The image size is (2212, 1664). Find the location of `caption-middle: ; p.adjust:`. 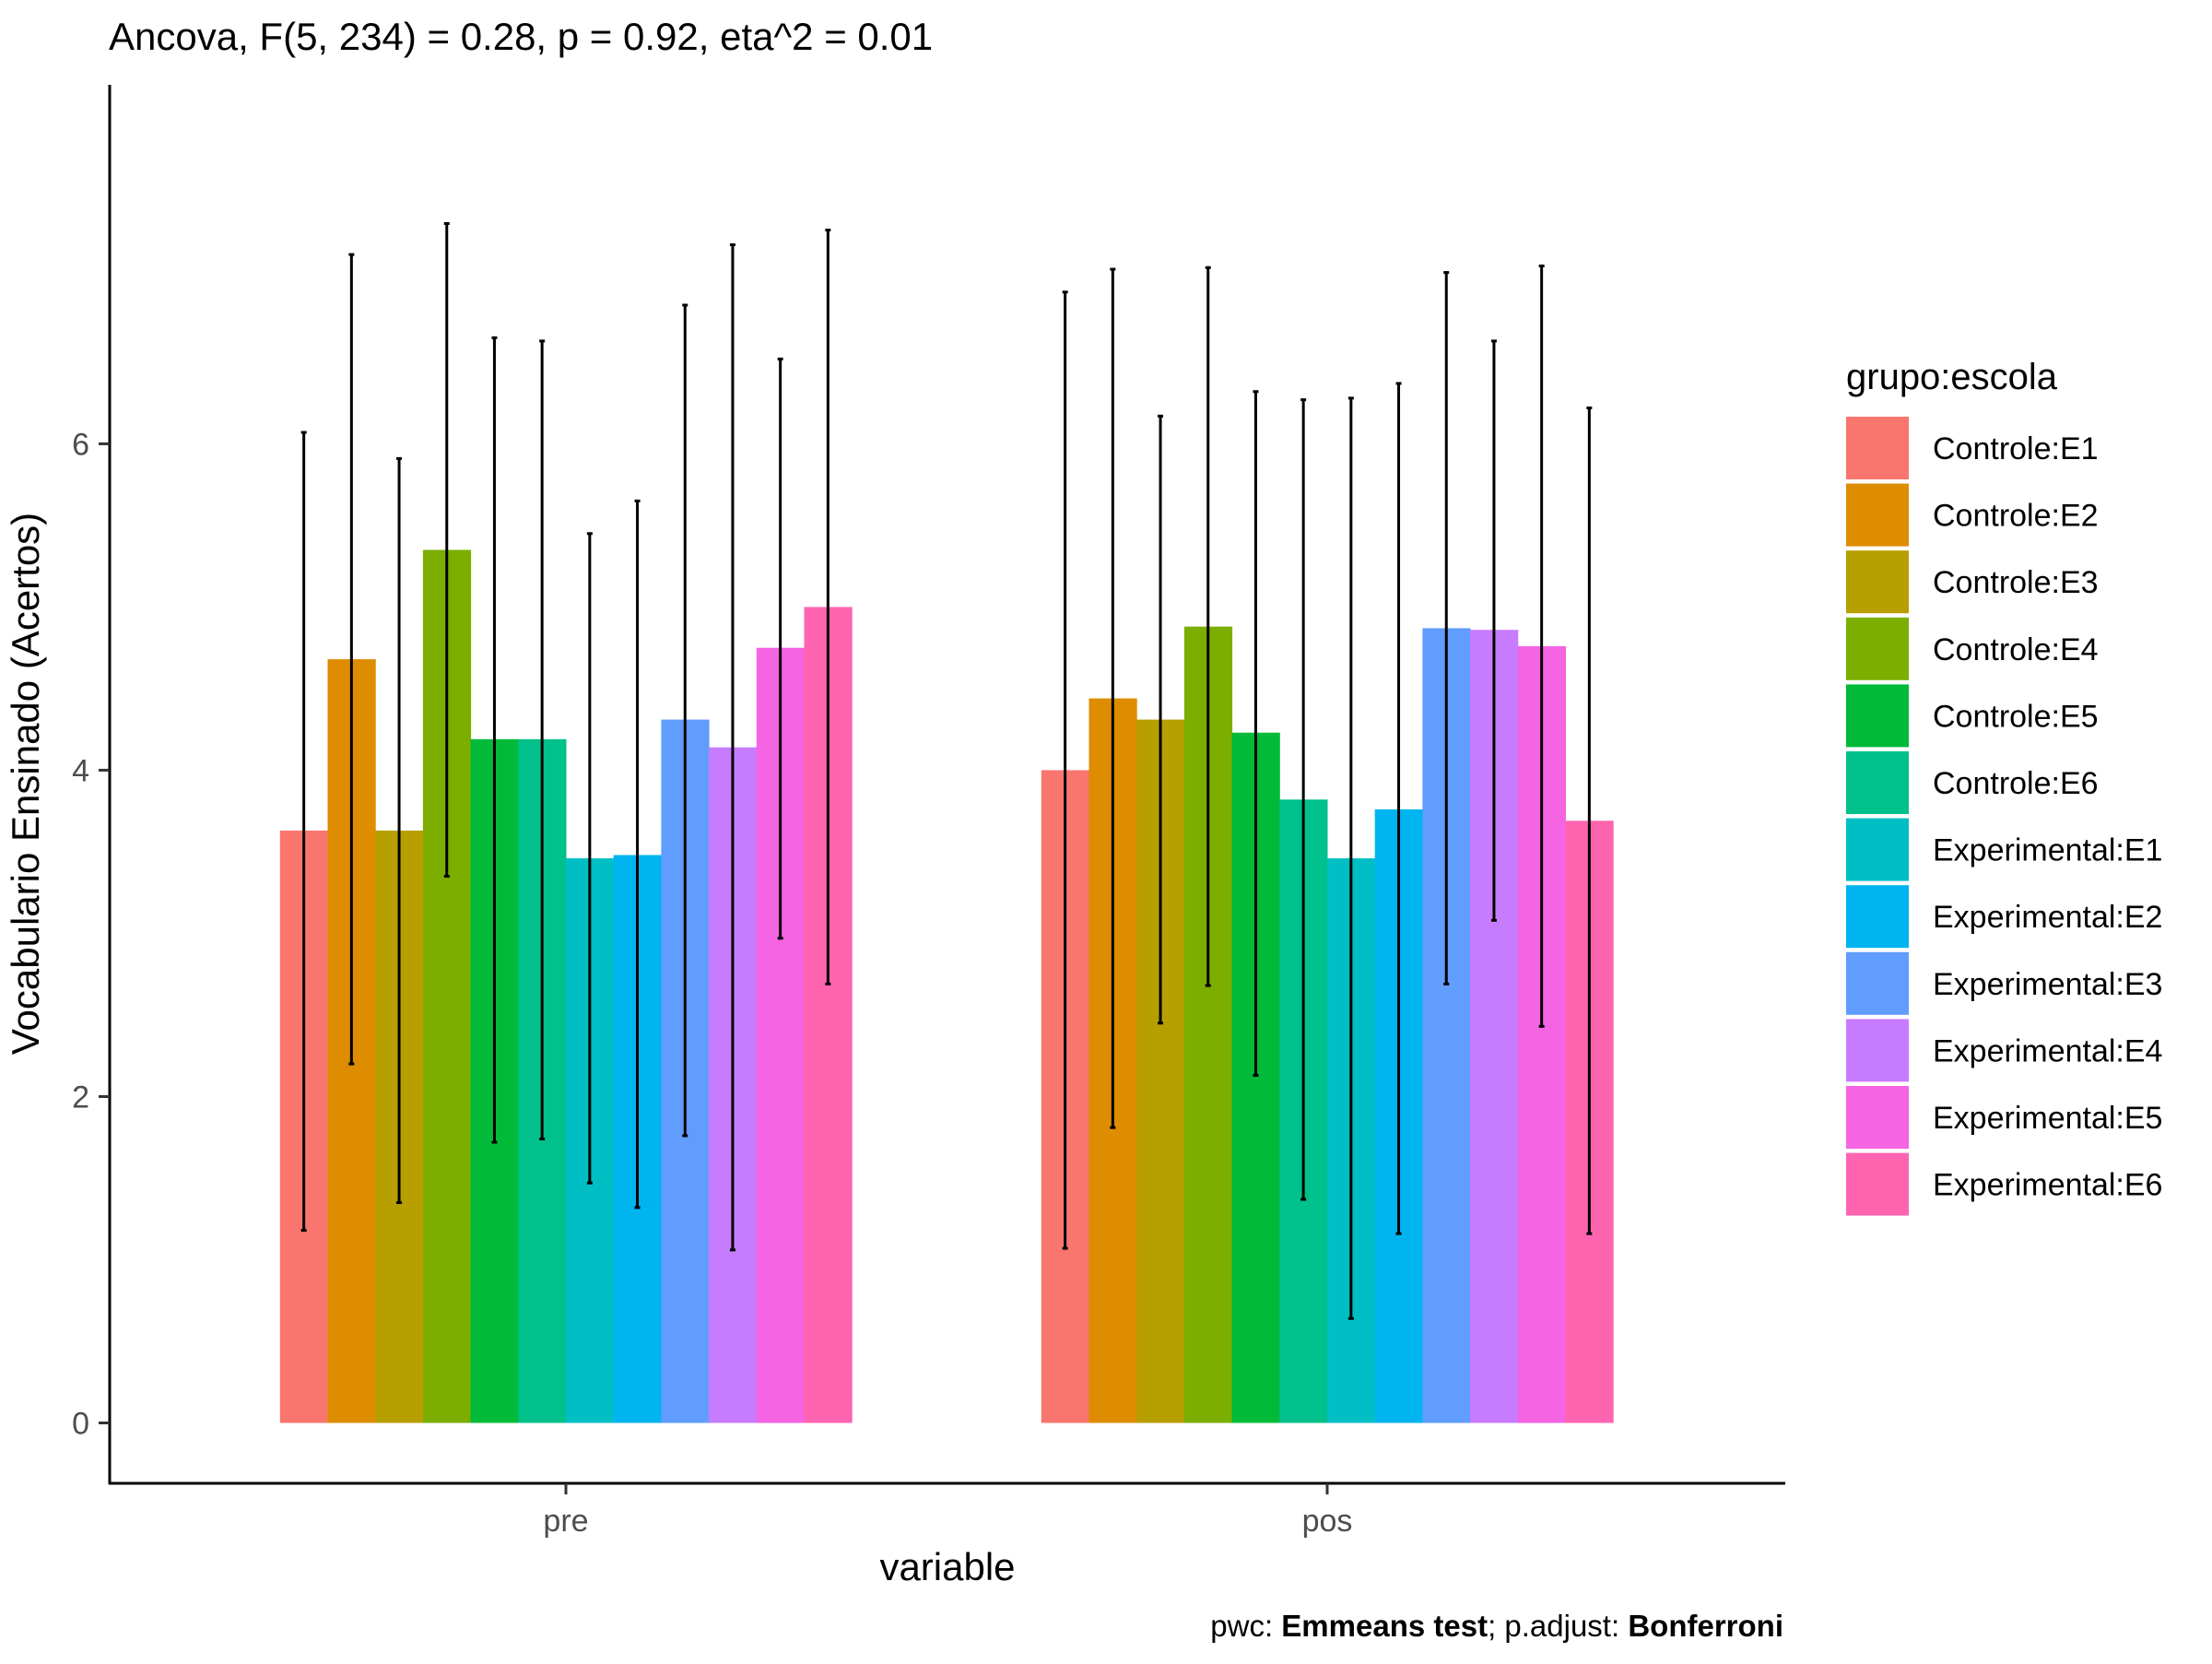

caption-middle: ; p.adjust: is located at coordinates (1558, 1626).